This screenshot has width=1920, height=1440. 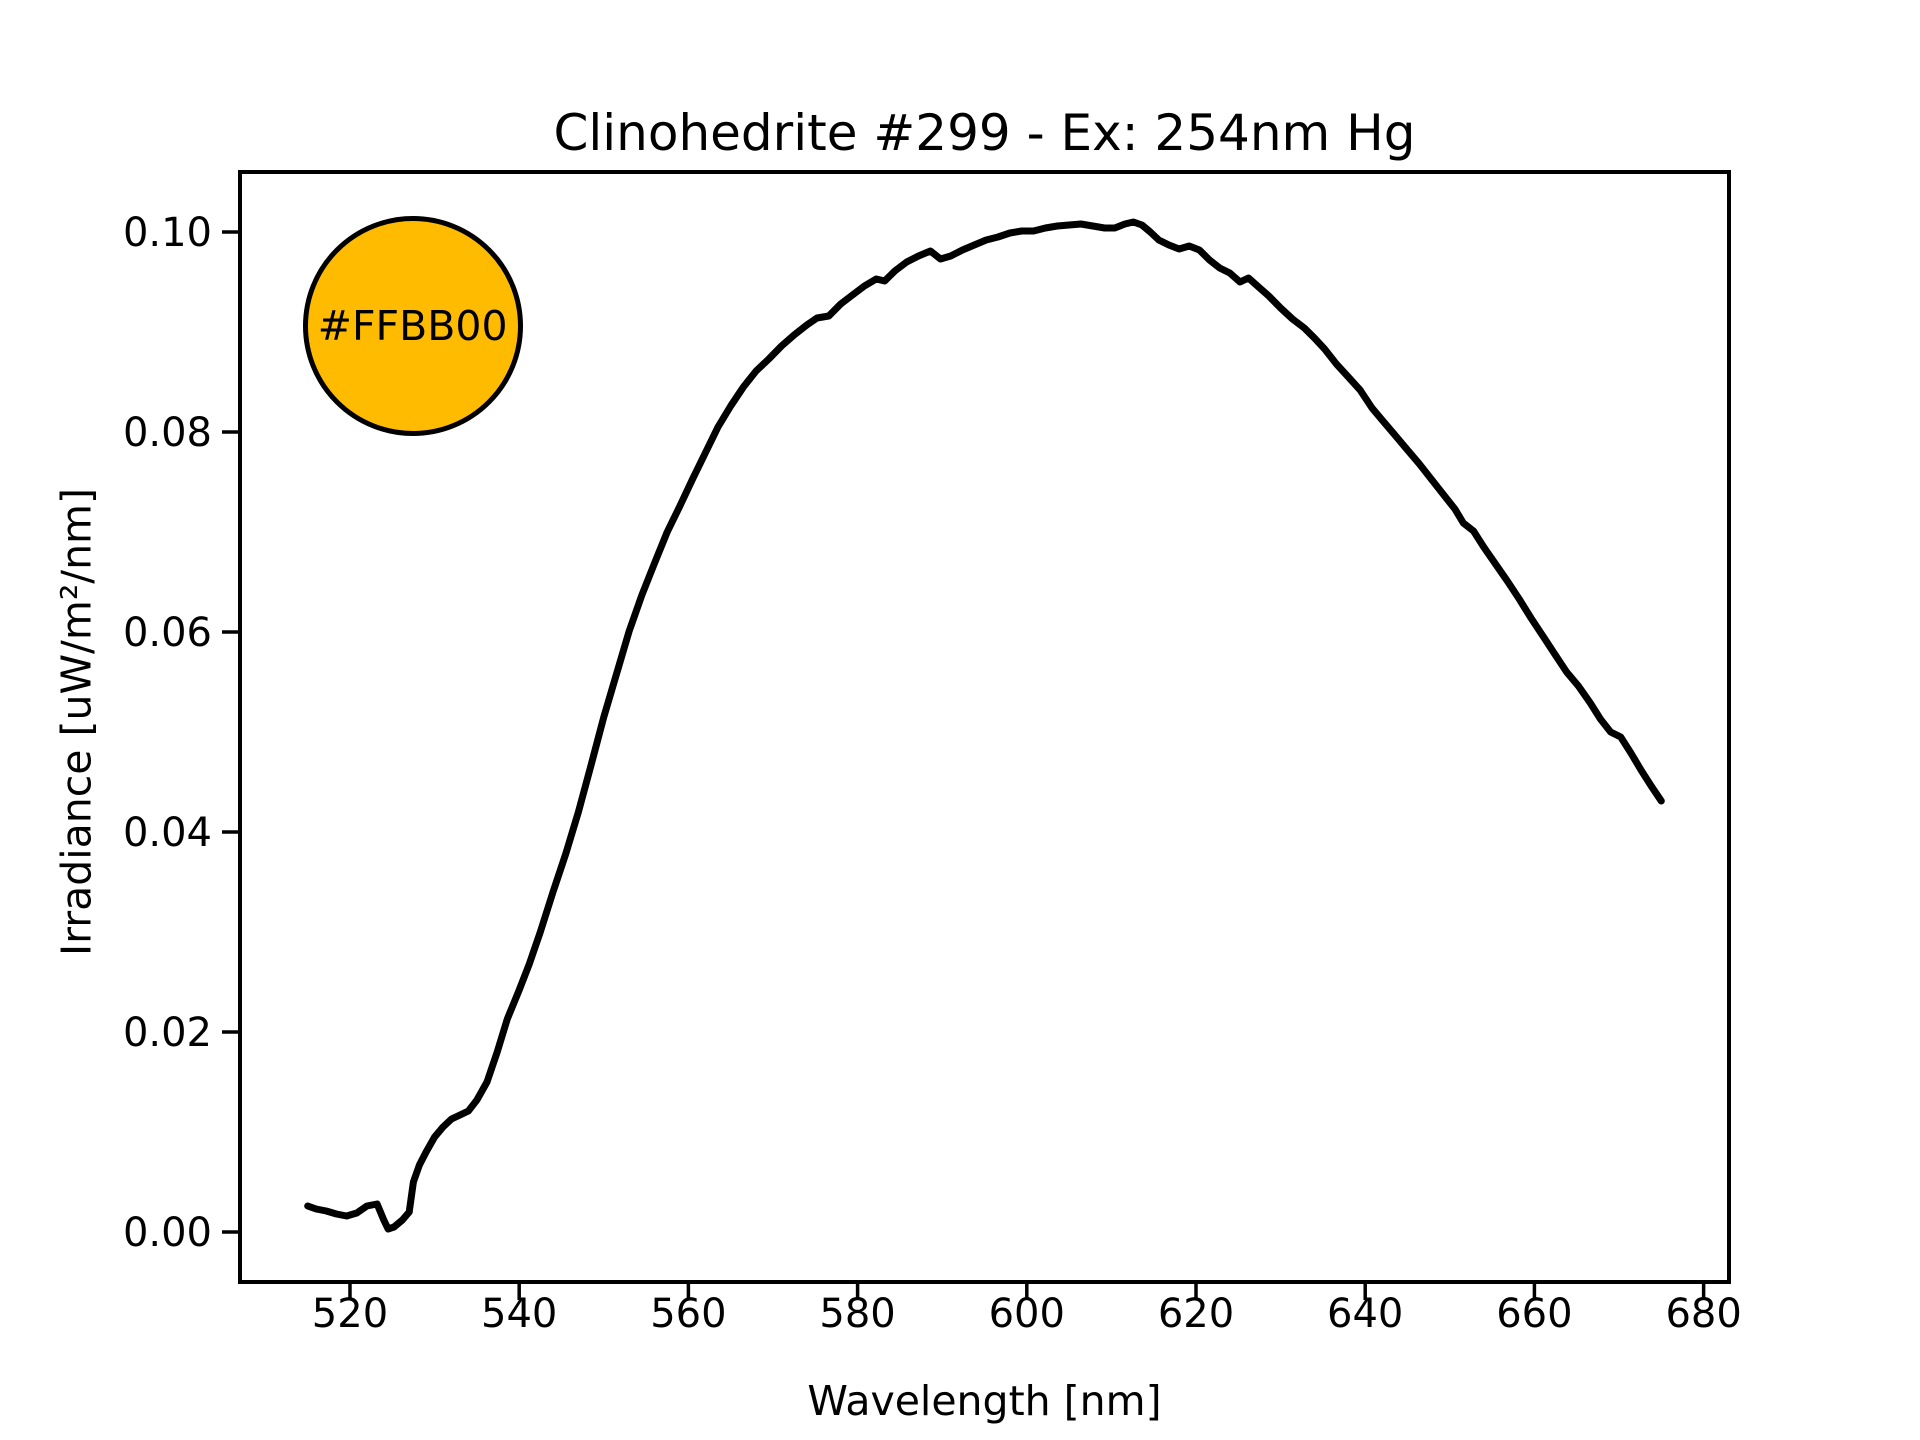 I want to click on y-tick-label: 0.00, so click(x=167, y=1233).